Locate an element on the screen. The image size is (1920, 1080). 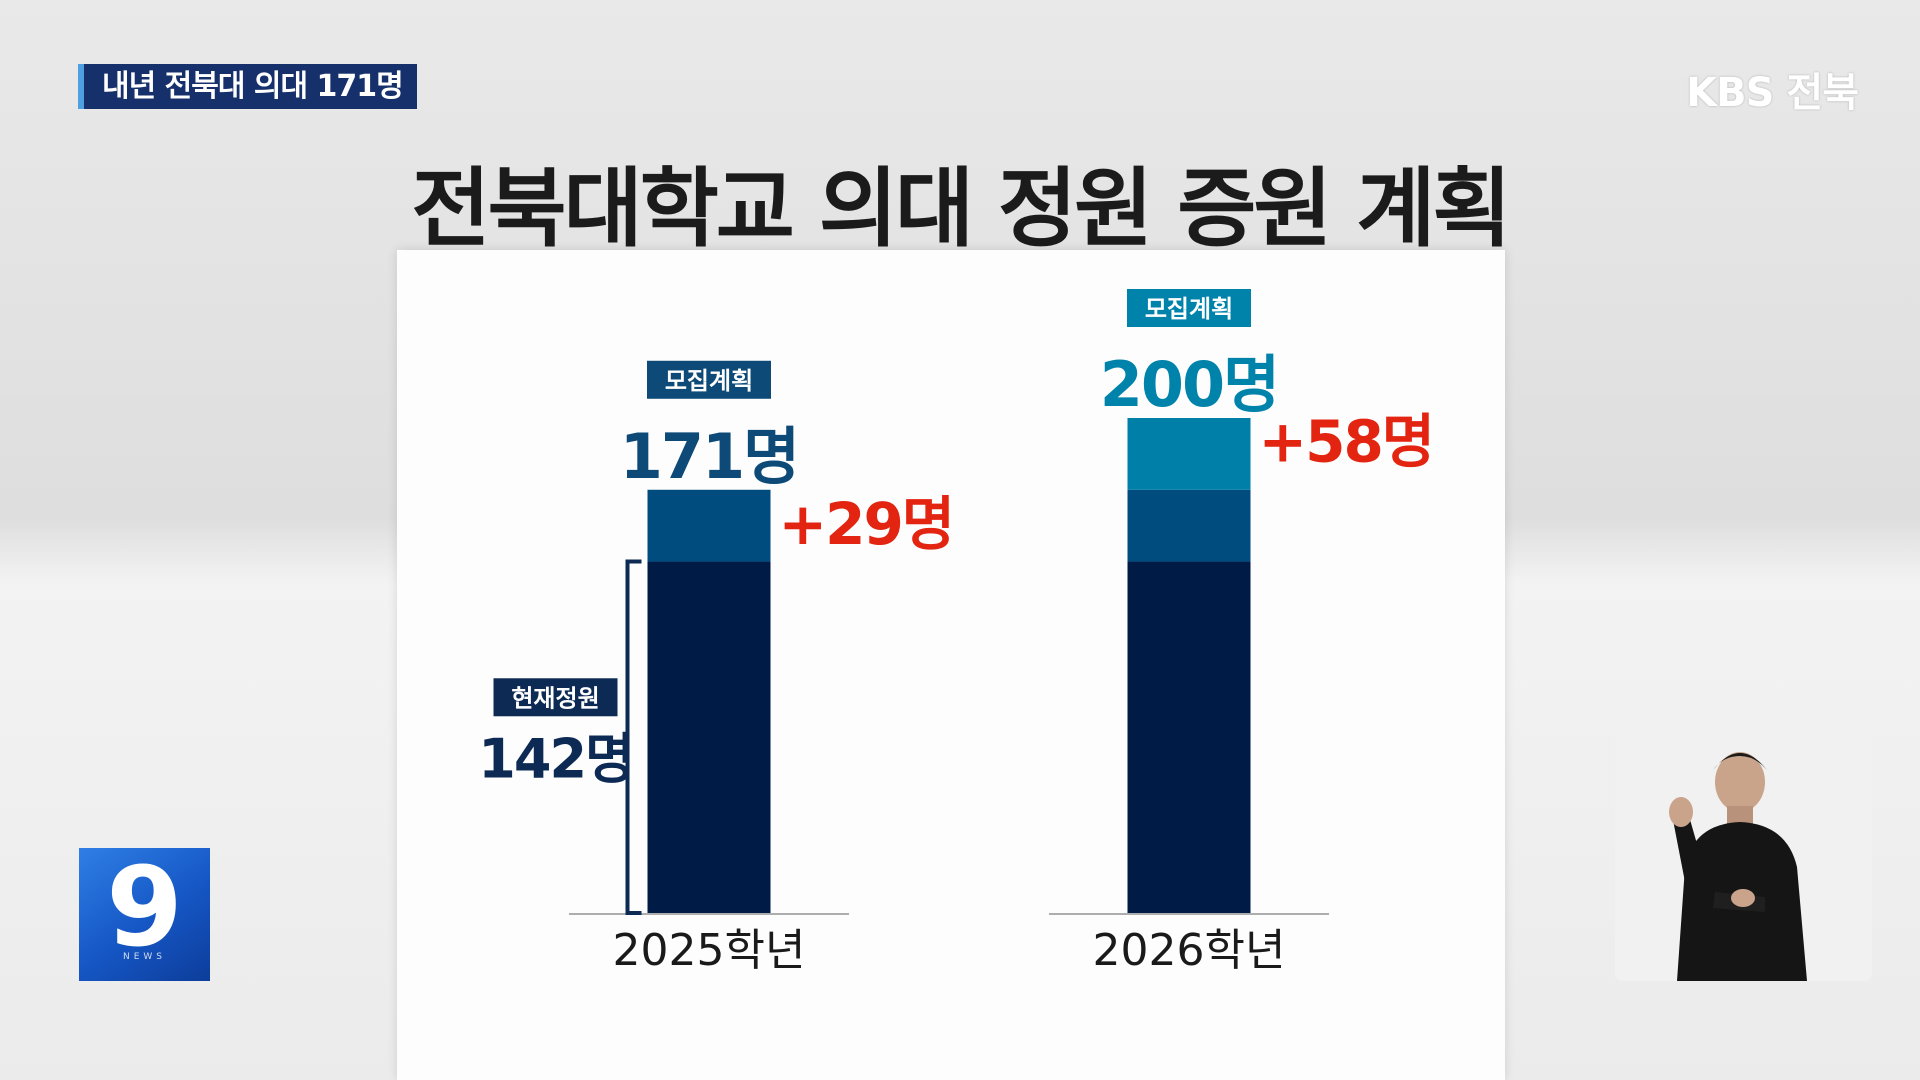
category-label-1: 2025학년 is located at coordinates (709, 950).